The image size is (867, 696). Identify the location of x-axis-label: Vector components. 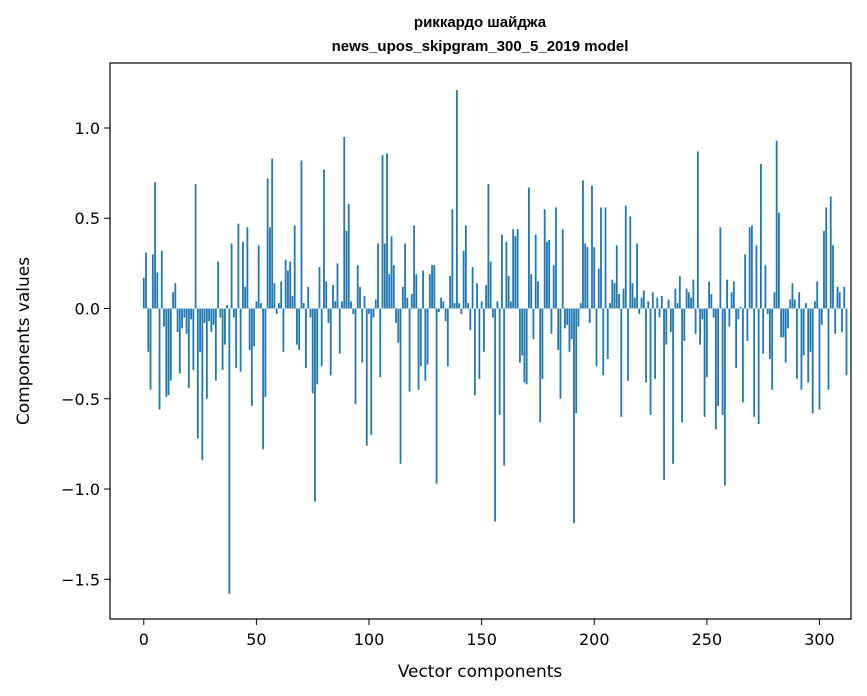
(480, 672).